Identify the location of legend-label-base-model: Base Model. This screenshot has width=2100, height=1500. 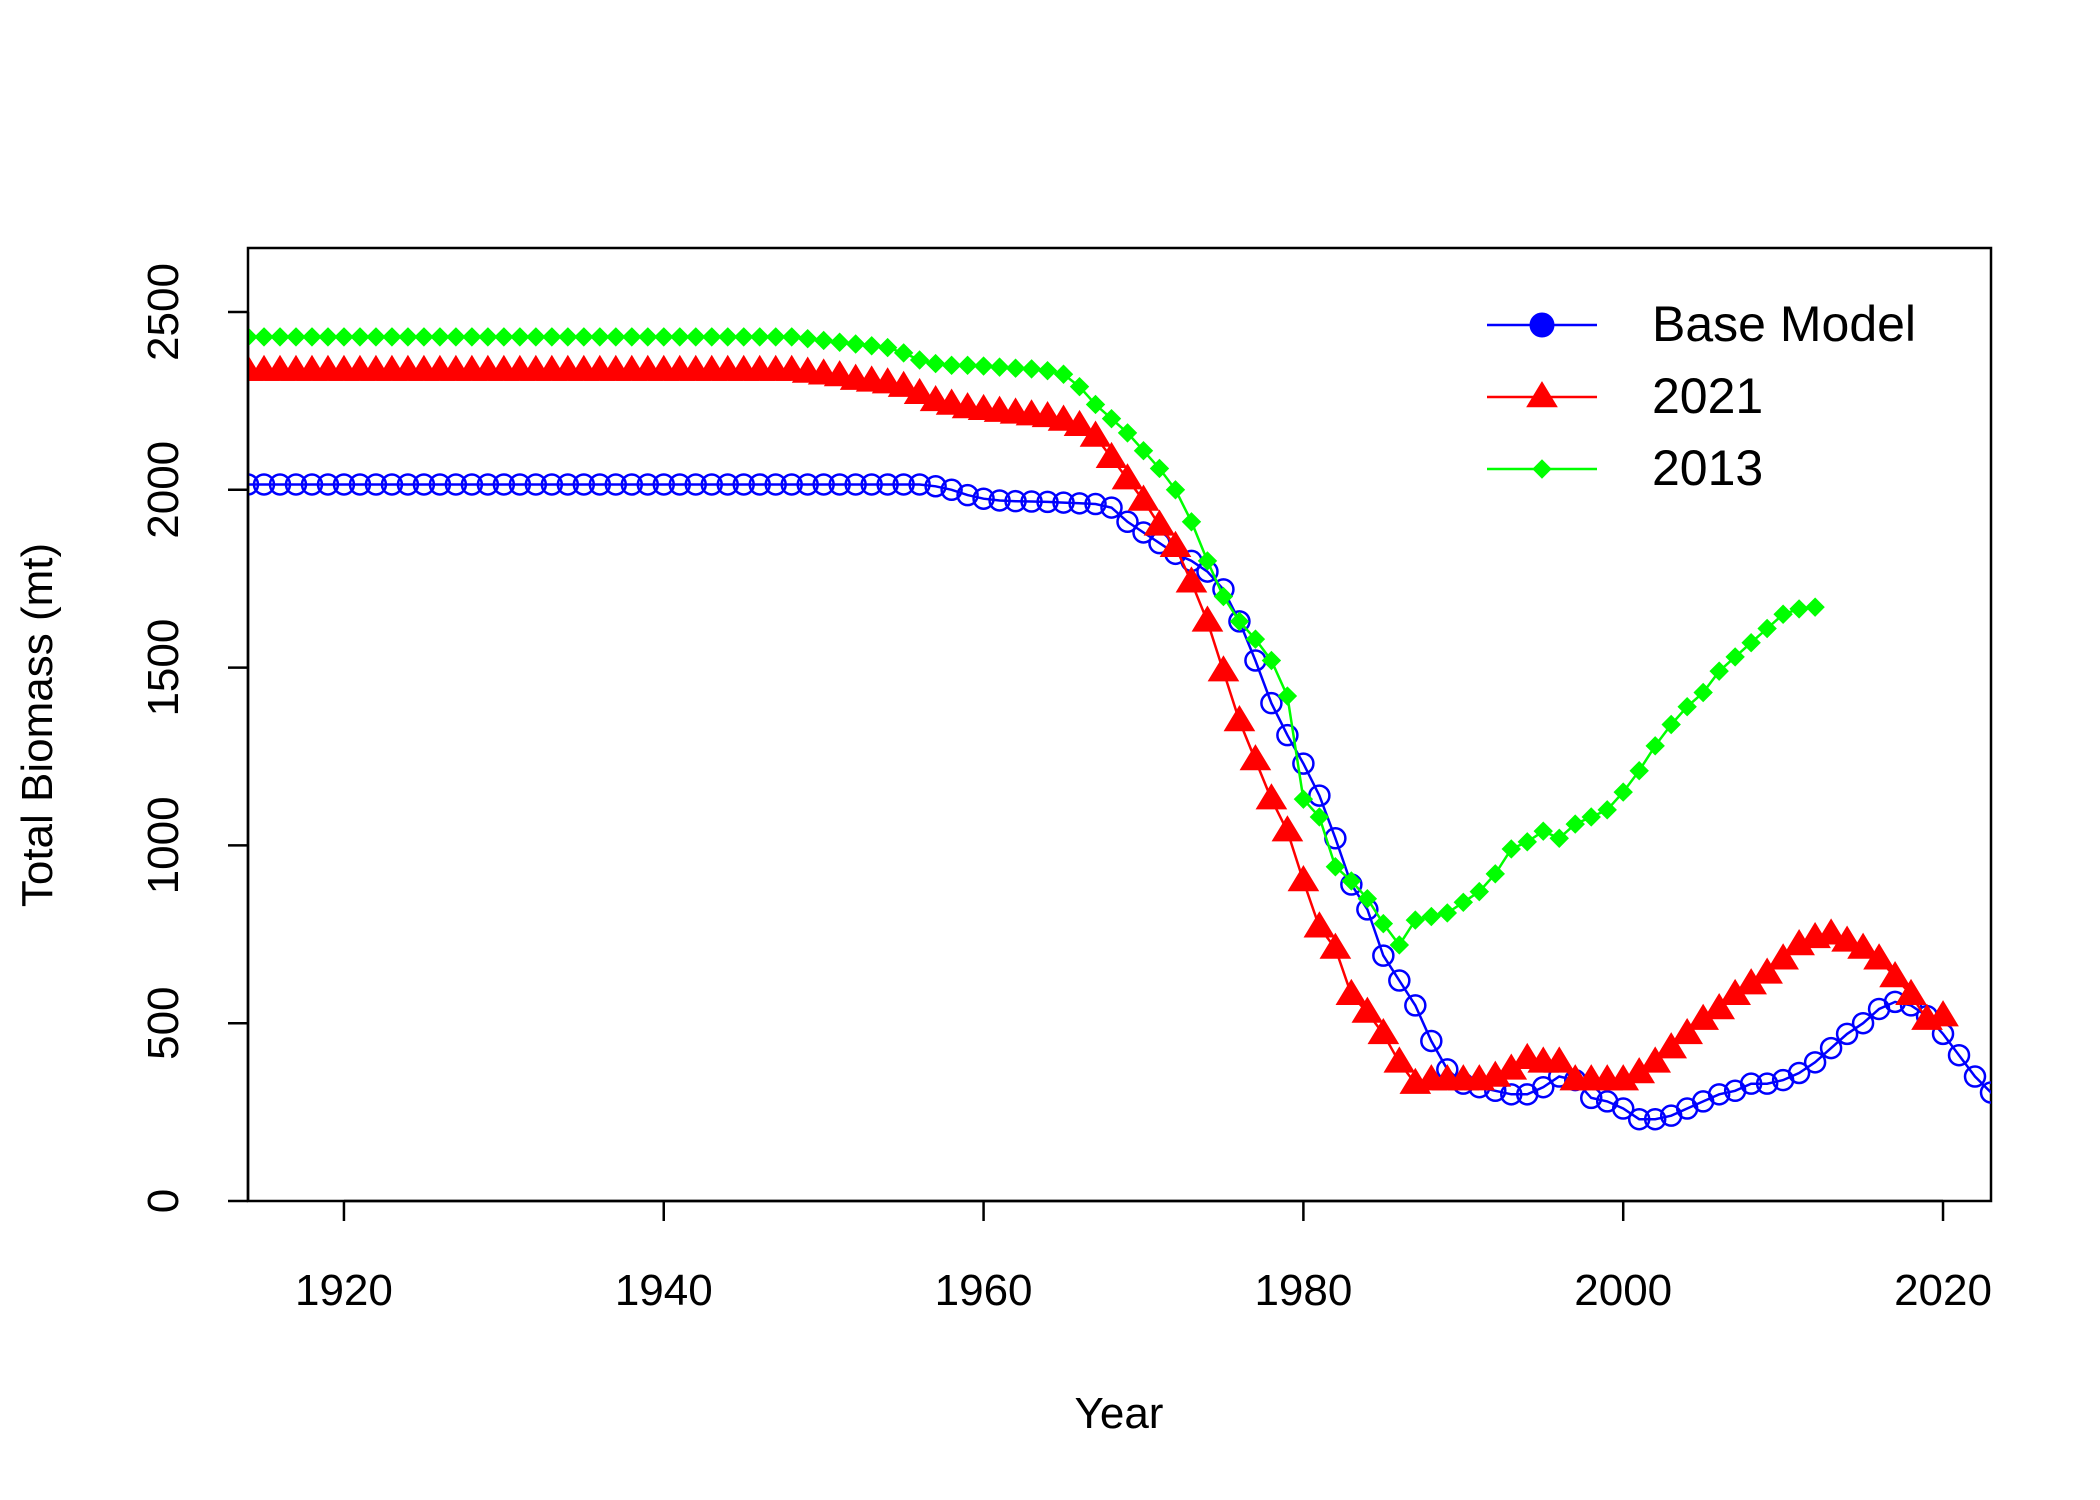
(1784, 324).